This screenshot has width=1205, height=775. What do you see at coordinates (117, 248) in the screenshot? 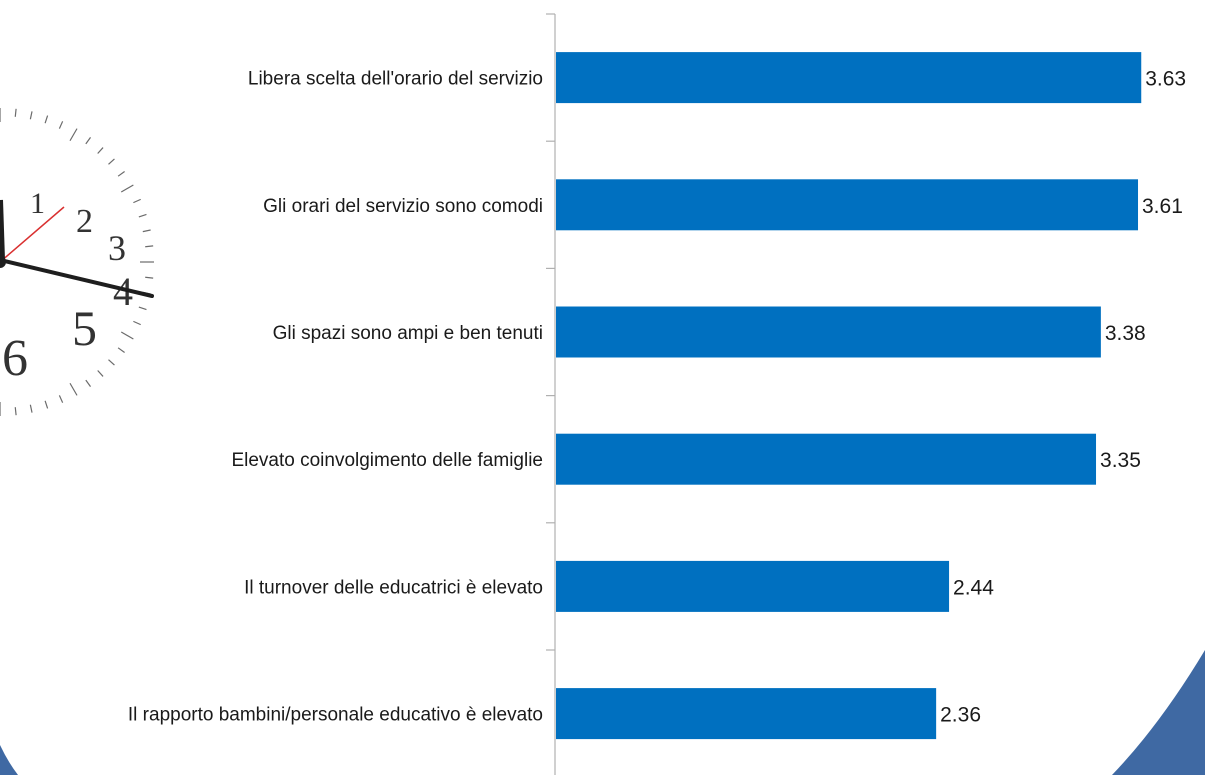
I see `clock-numeral-3: 3` at bounding box center [117, 248].